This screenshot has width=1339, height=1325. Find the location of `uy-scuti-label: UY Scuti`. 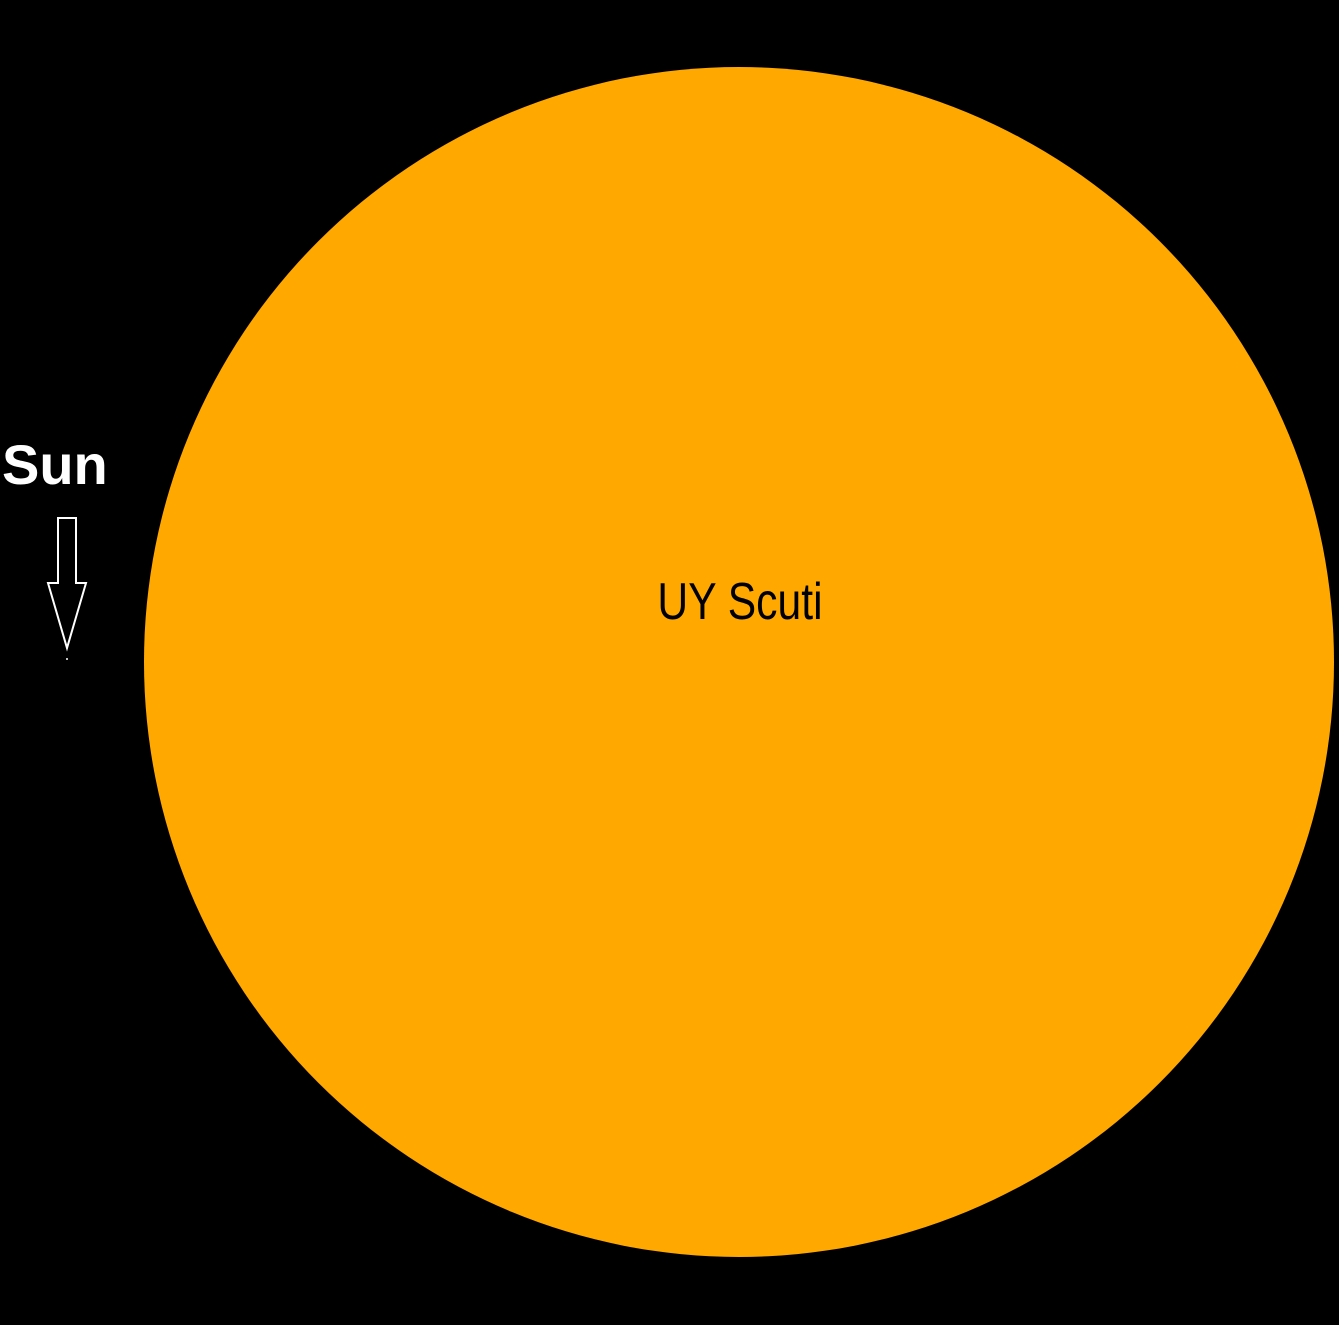

uy-scuti-label: UY Scuti is located at coordinates (740, 602).